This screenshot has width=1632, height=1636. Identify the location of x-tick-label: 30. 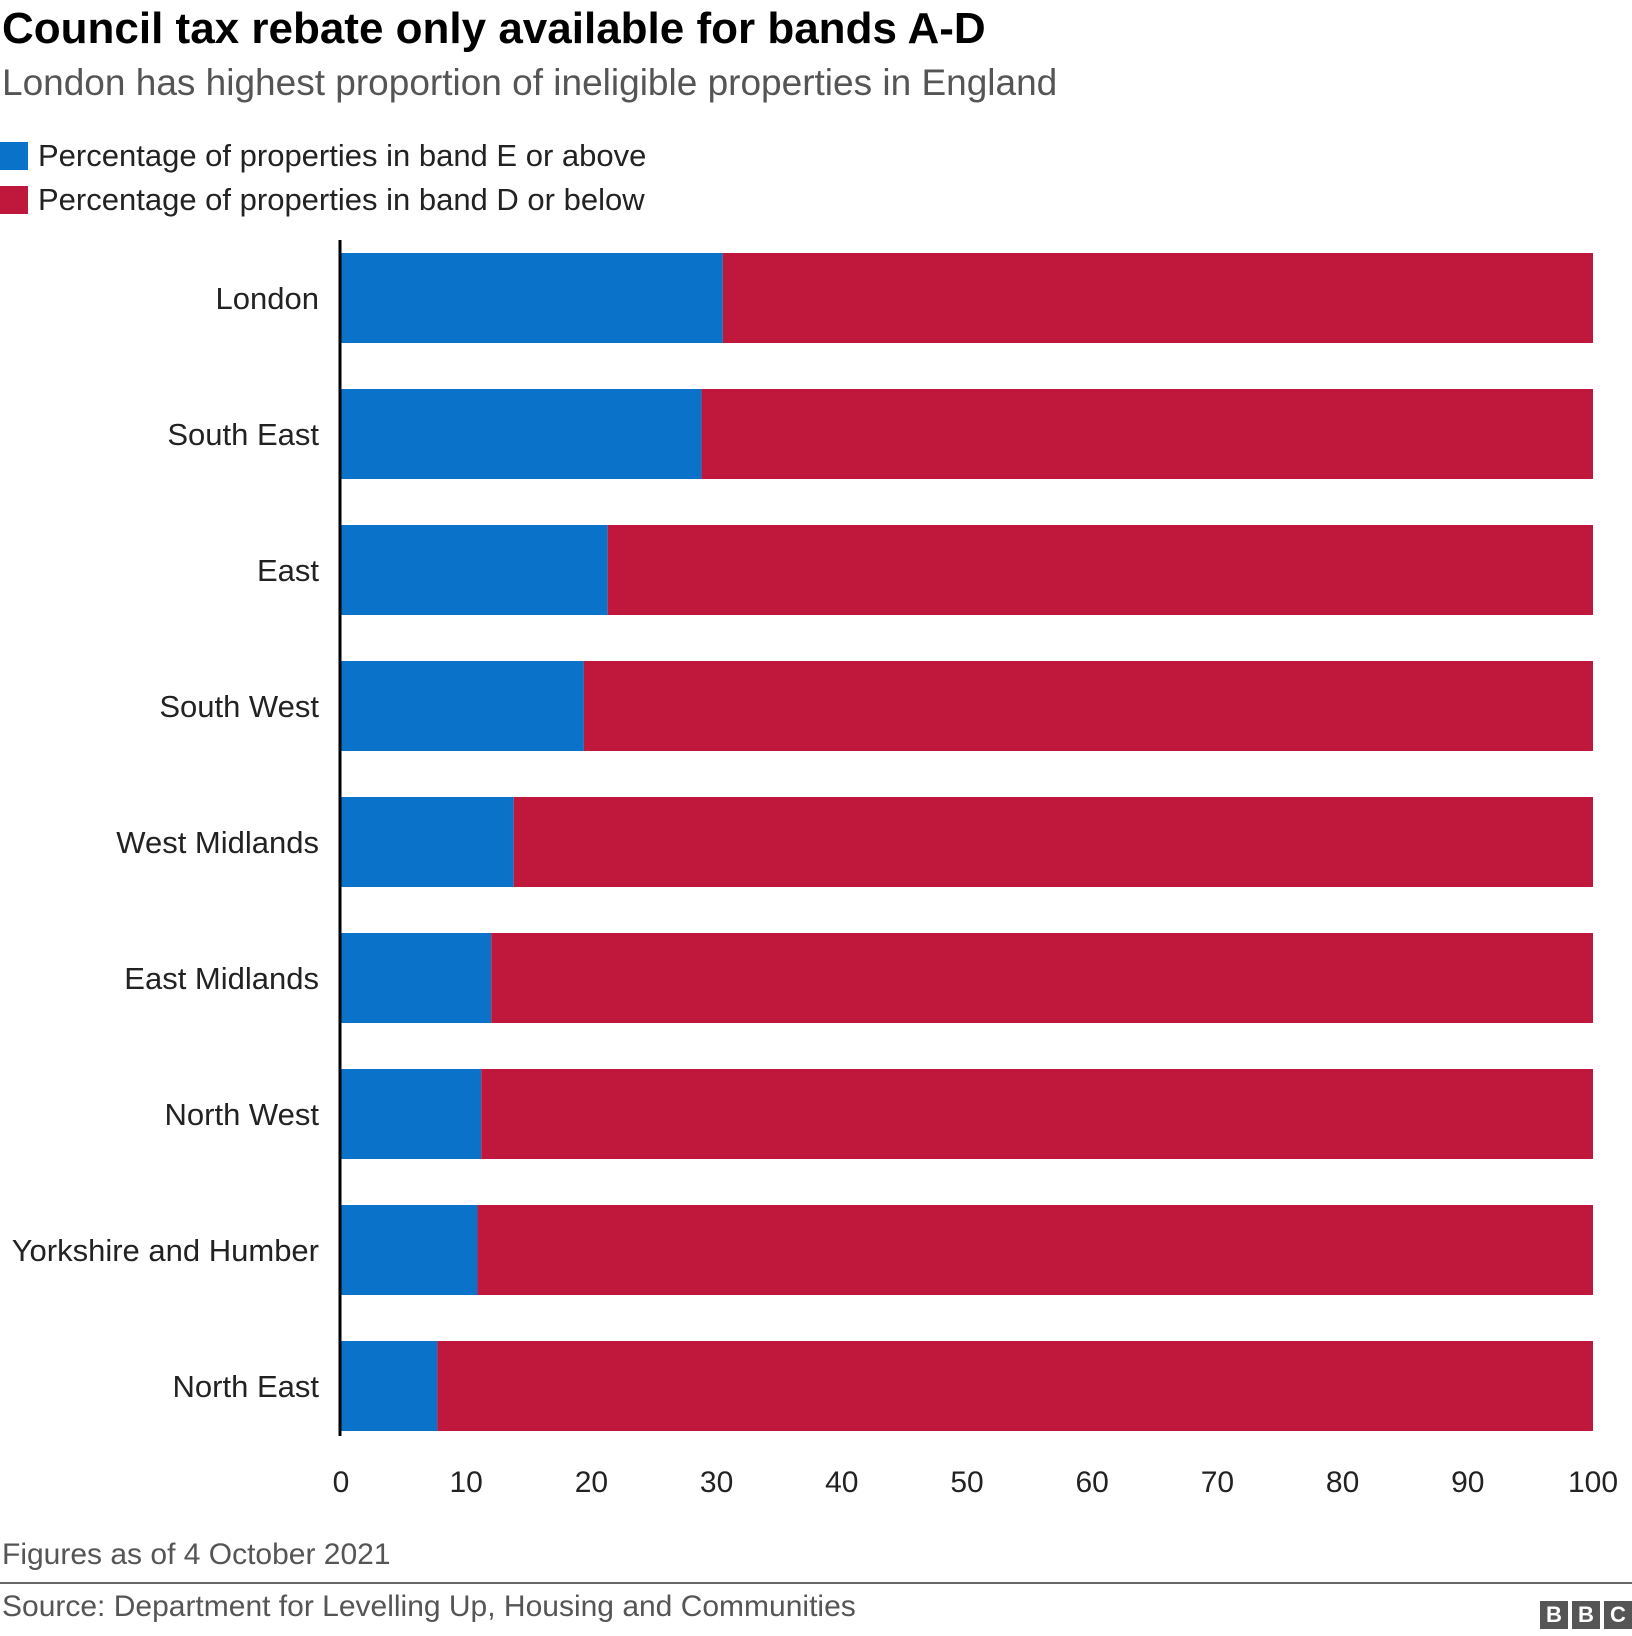
(716, 1482).